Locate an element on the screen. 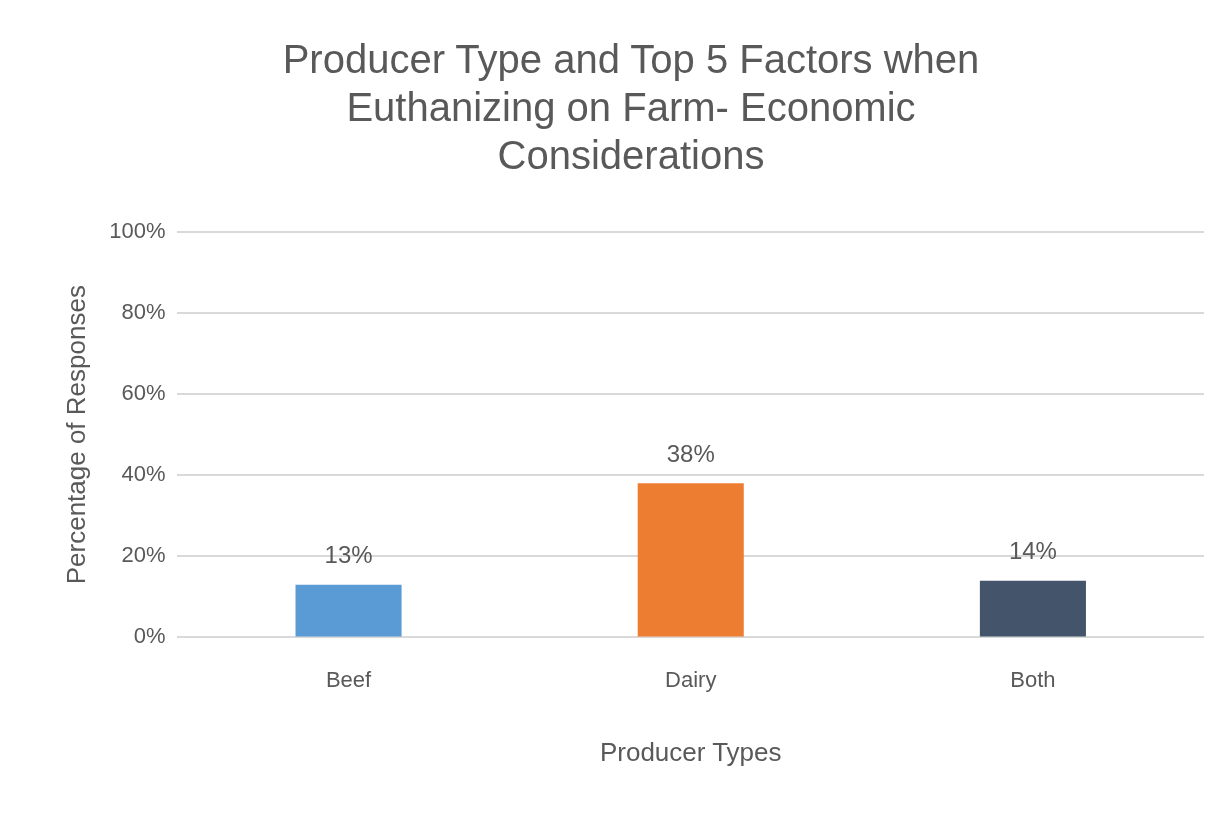  y-tick-label: 0% is located at coordinates (149, 636).